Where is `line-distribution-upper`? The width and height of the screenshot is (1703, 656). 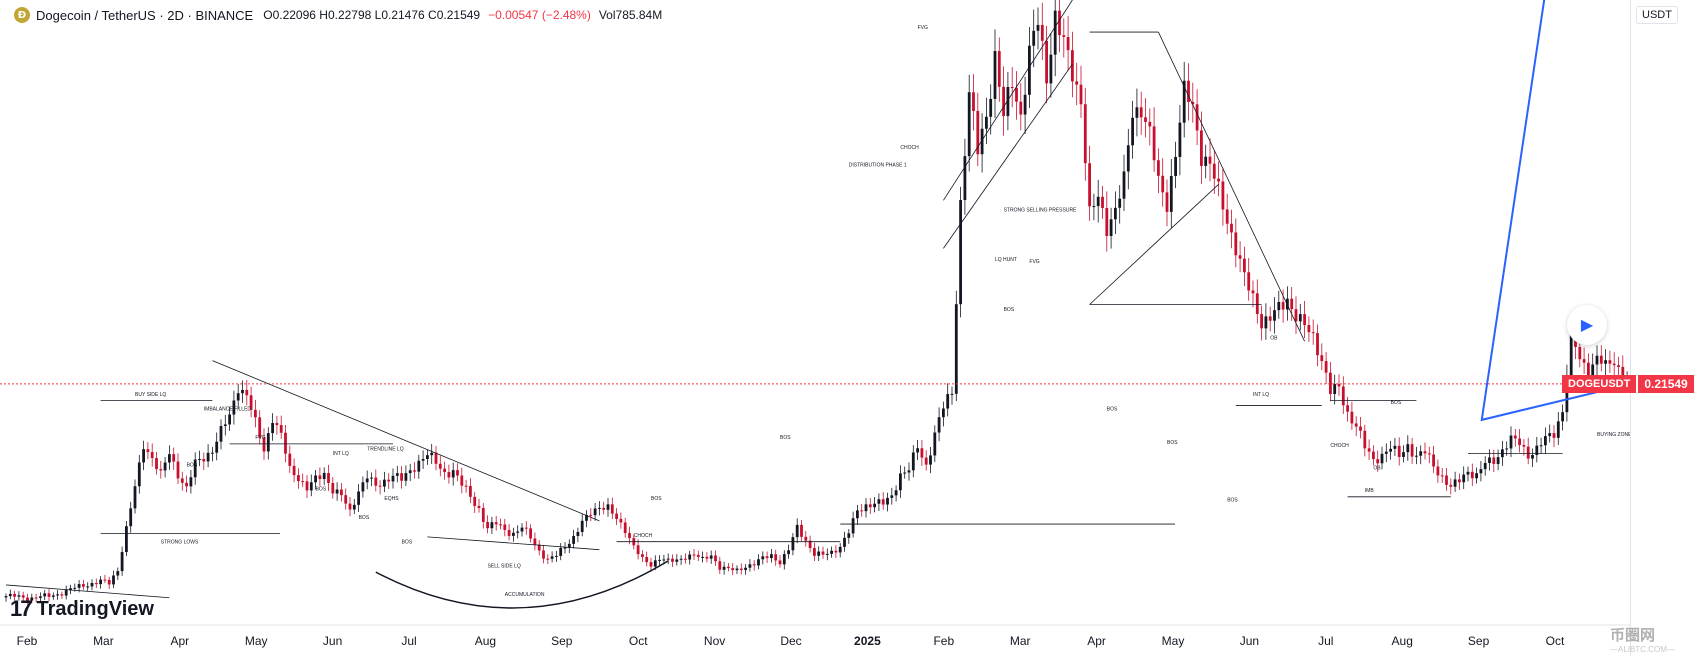
line-distribution-upper is located at coordinates (1008, 100).